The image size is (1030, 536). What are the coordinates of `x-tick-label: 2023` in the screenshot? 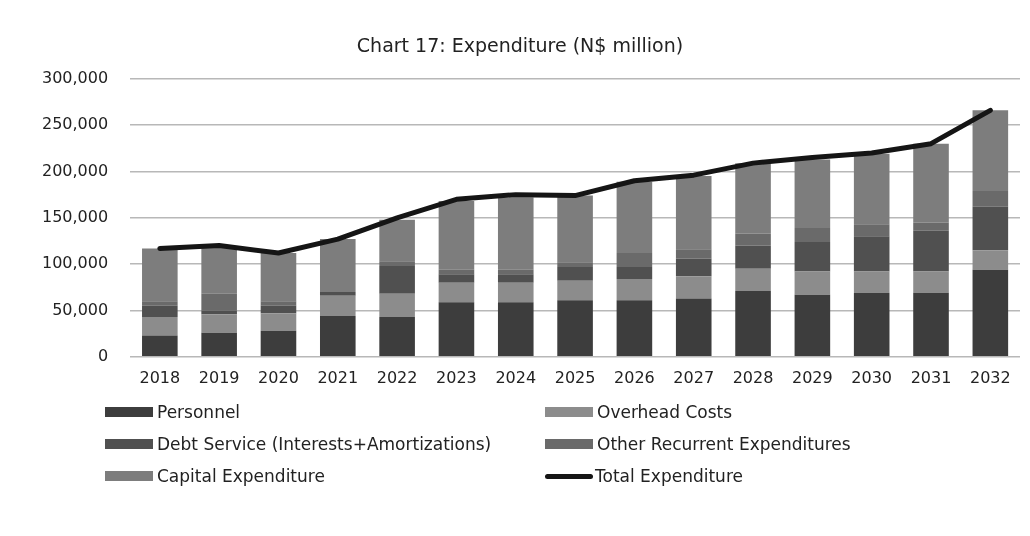 It's located at (456, 377).